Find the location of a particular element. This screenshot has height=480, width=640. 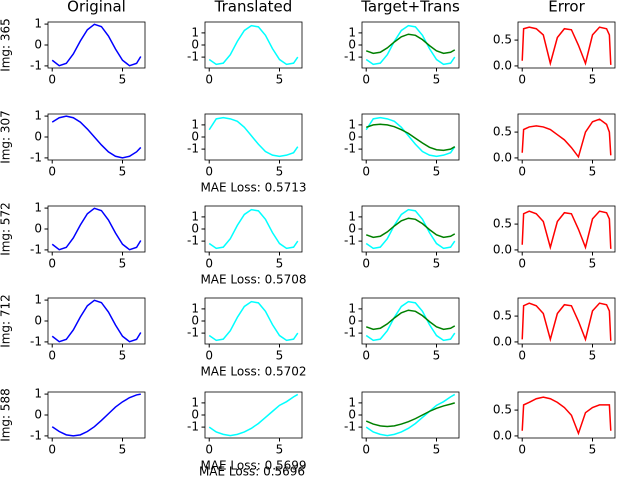

axes-title: Error is located at coordinates (566, 8).